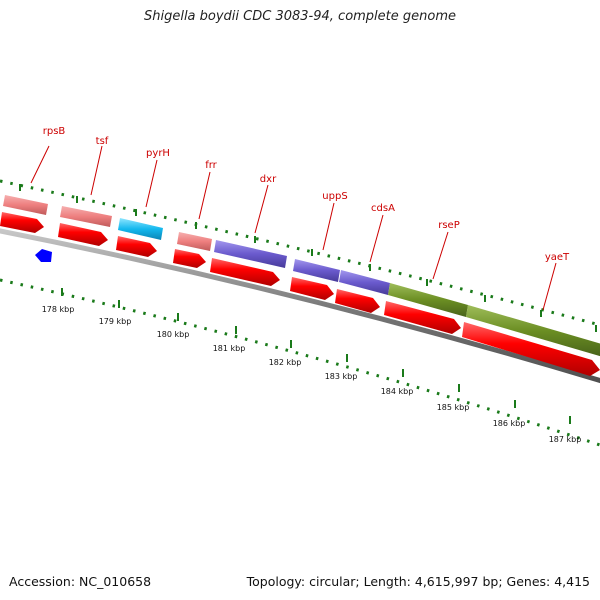  Describe the element at coordinates (250, 254) in the screenshot. I see `gene-block-dxr` at that location.